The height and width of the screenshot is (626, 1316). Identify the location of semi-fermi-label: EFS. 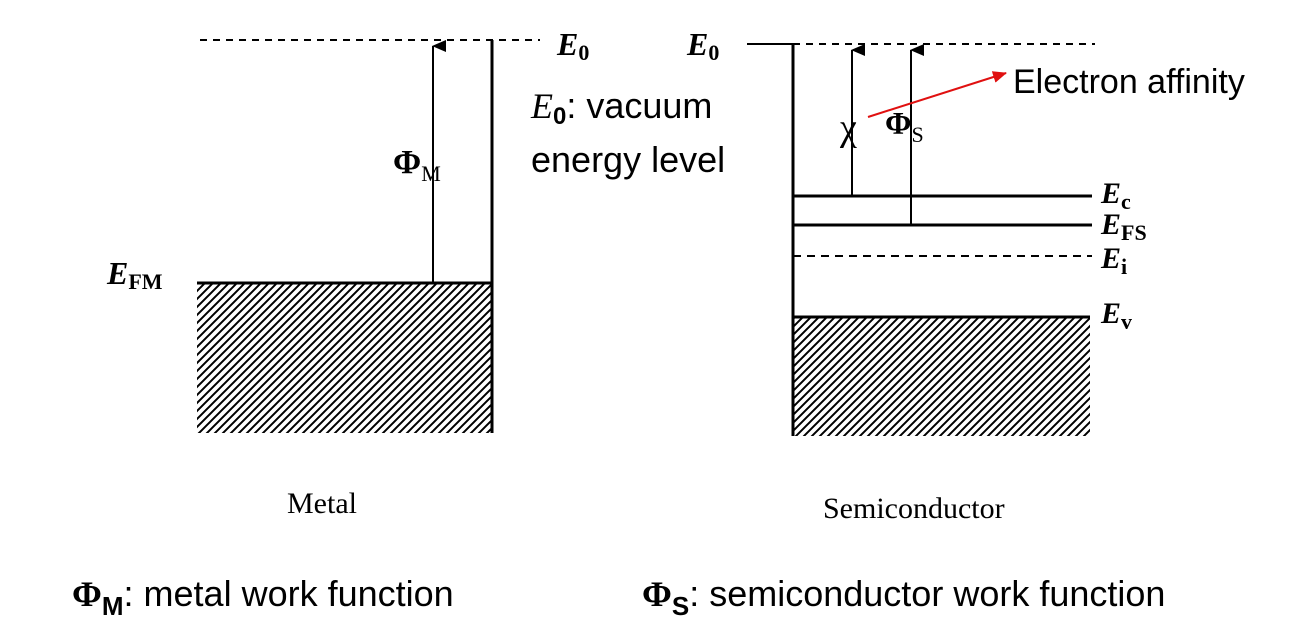
(1123, 226).